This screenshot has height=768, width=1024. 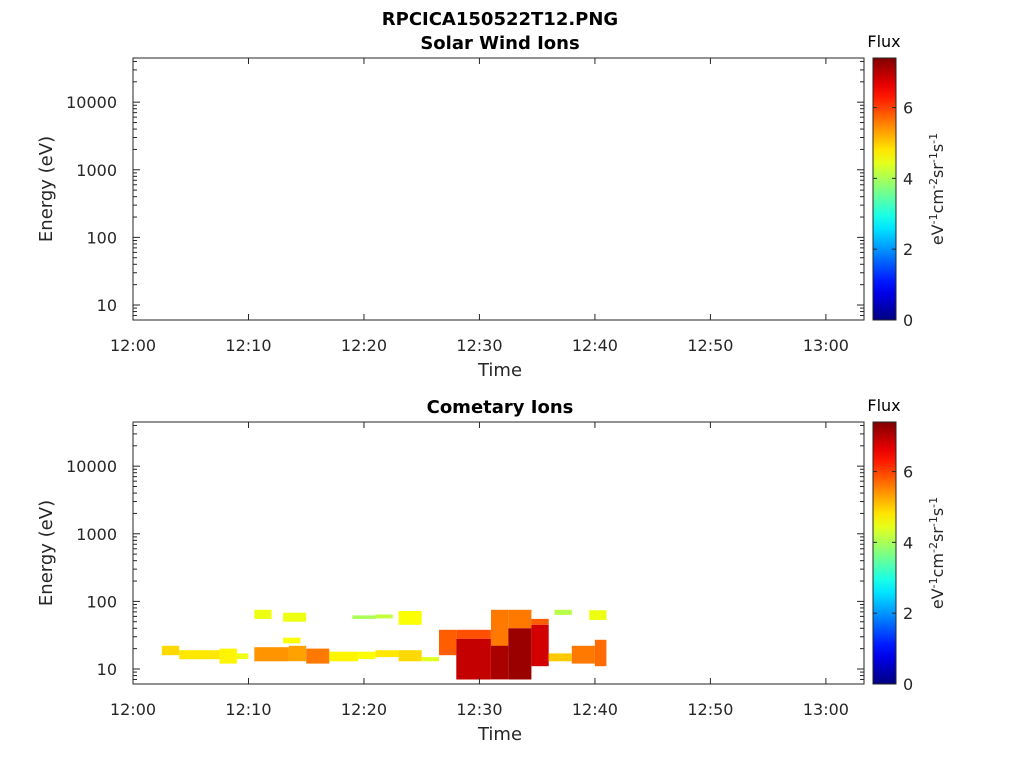 What do you see at coordinates (500, 407) in the screenshot?
I see `panel-title: Cometary Ions` at bounding box center [500, 407].